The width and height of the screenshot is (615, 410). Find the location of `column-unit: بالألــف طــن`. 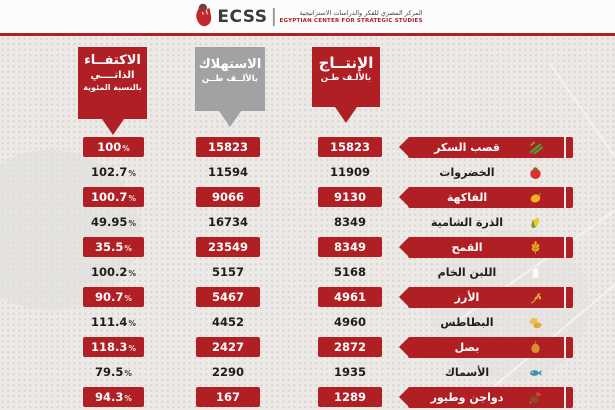

column-unit: بالألــف طــن is located at coordinates (230, 78).